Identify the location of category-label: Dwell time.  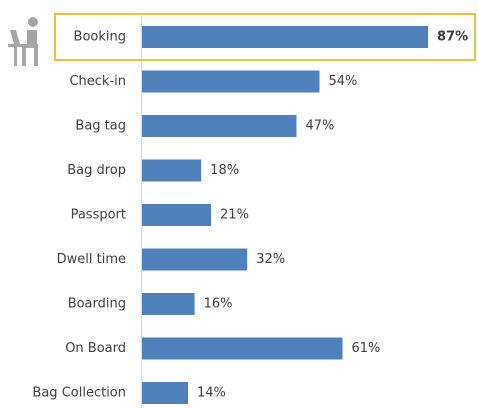
(91, 259).